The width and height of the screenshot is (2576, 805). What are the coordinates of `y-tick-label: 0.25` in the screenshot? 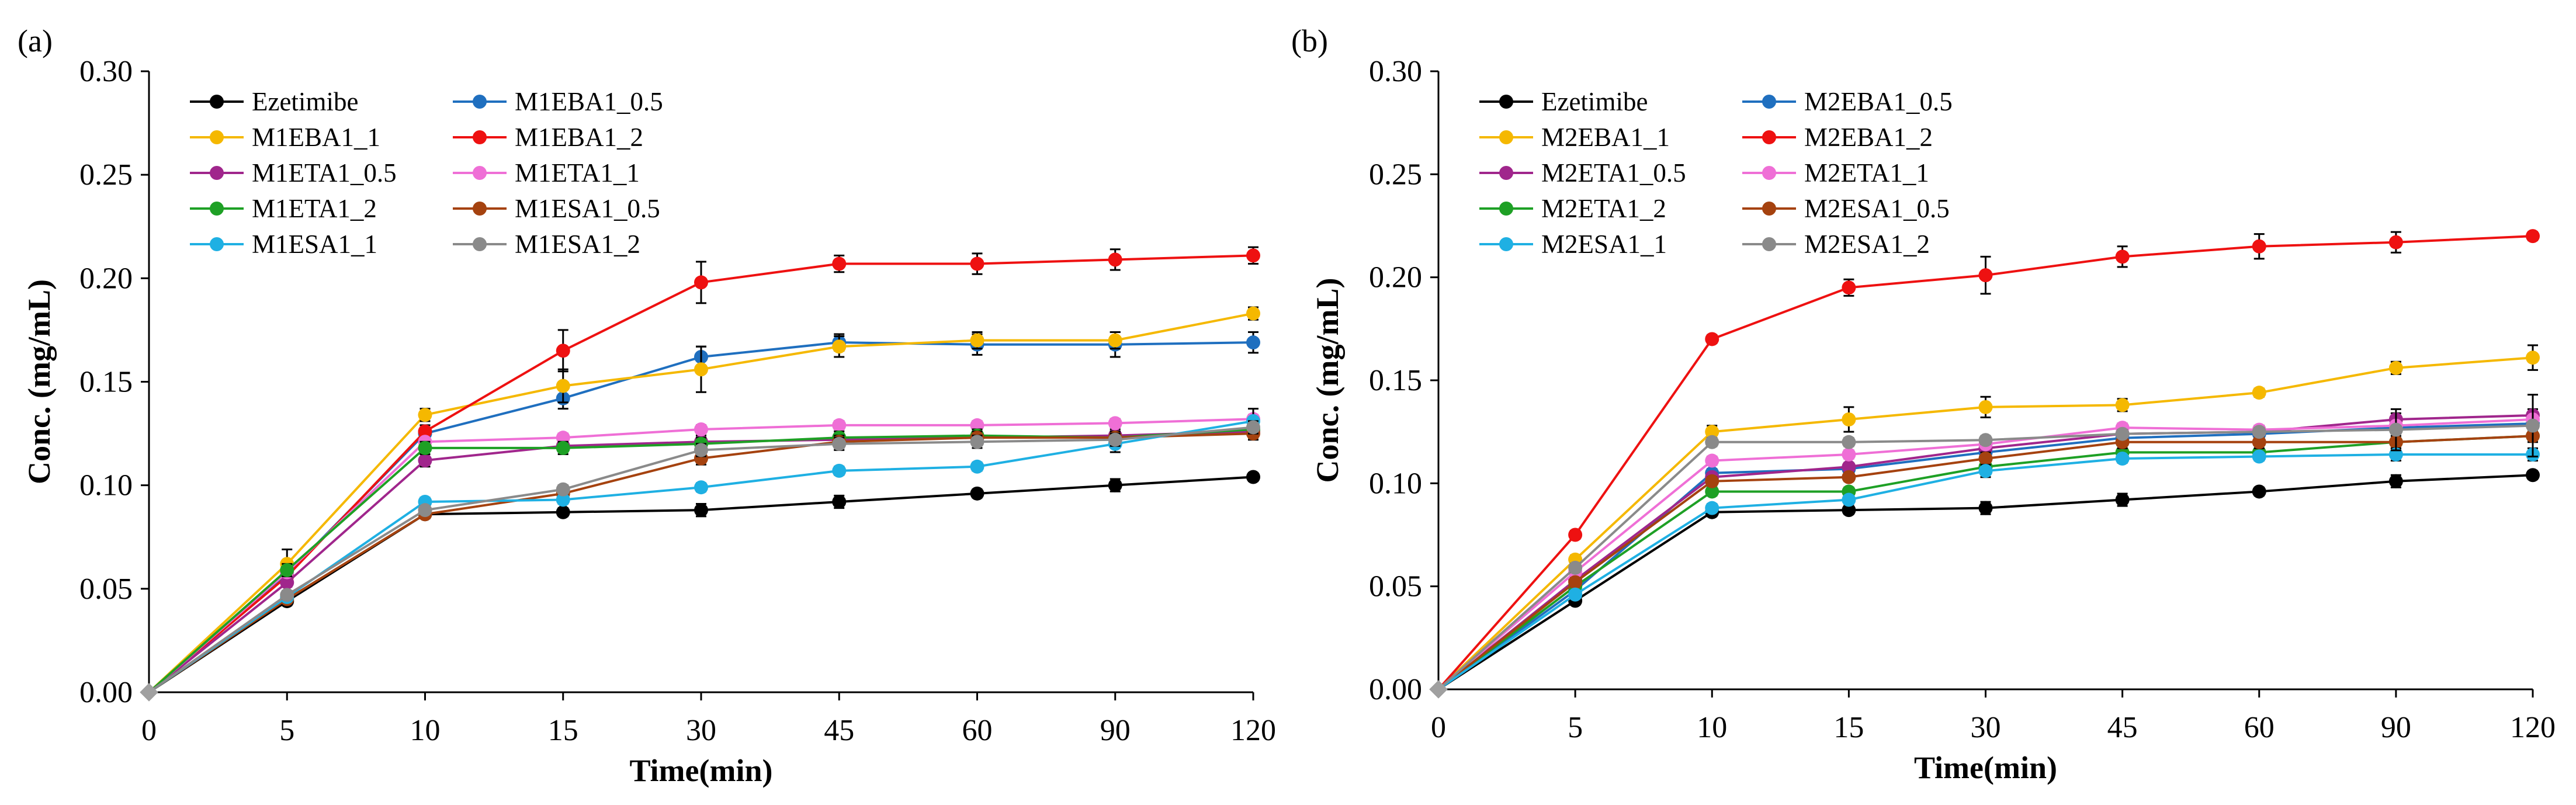 It's located at (106, 175).